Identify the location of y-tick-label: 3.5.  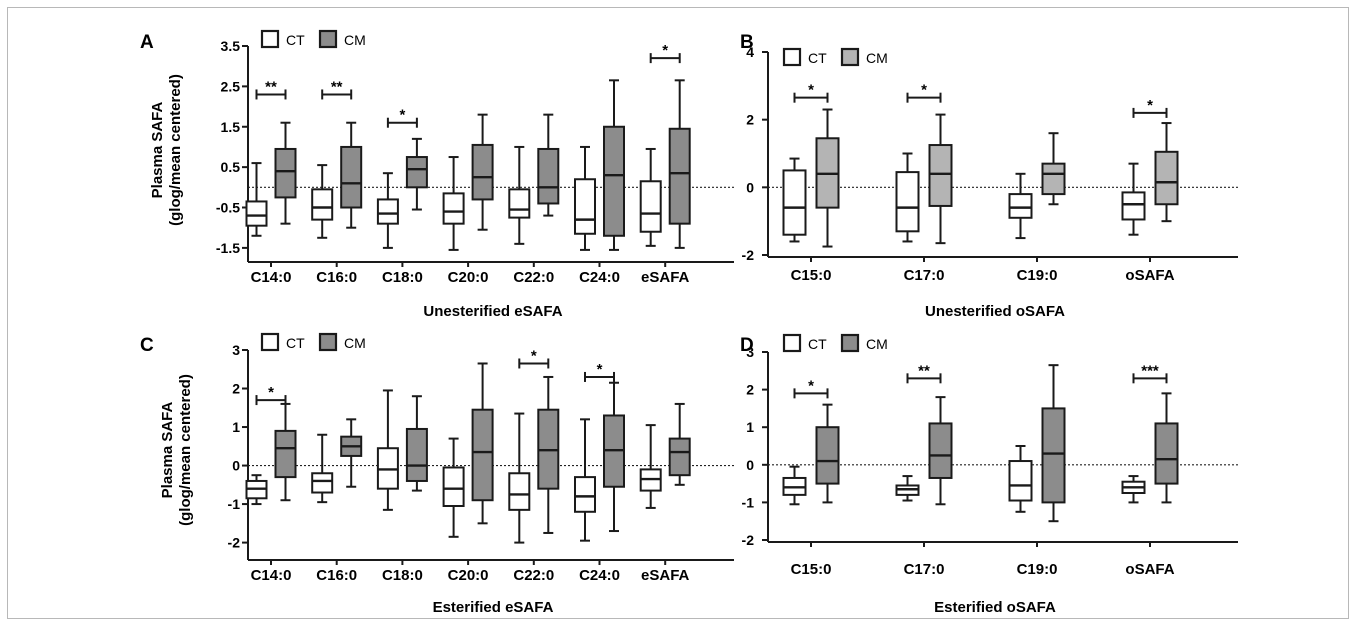
(231, 46).